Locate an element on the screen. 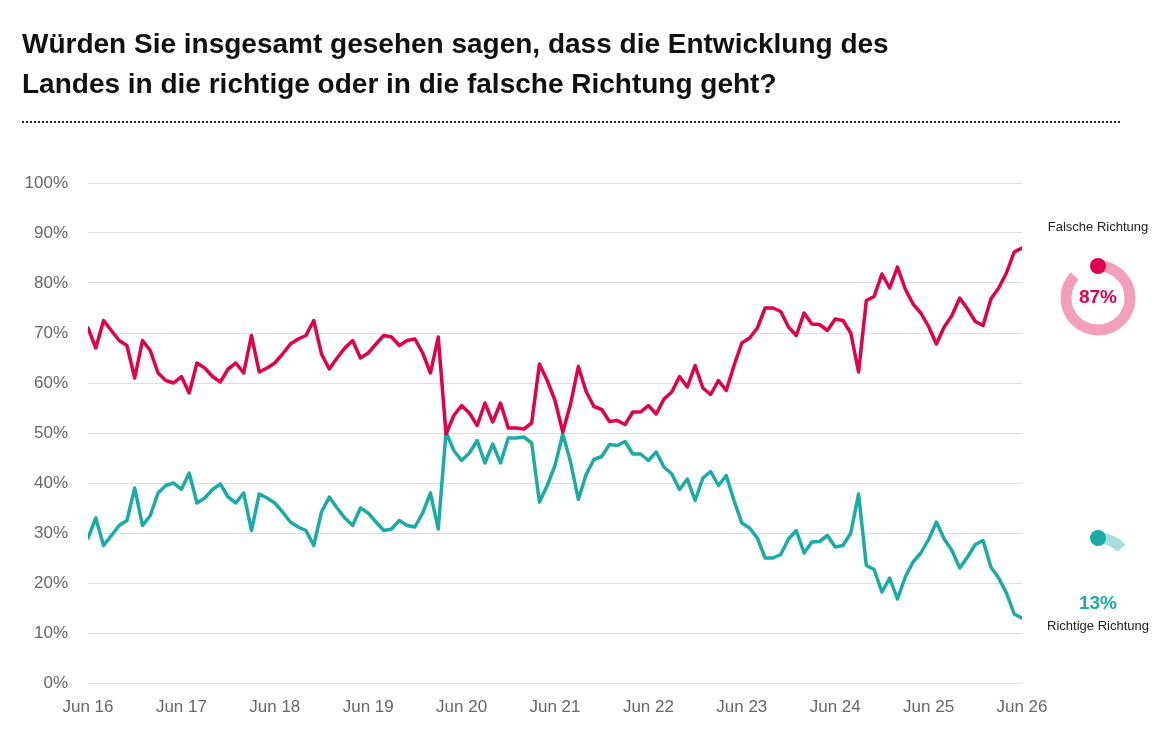  y-tick-label: 50% is located at coordinates (50, 432).